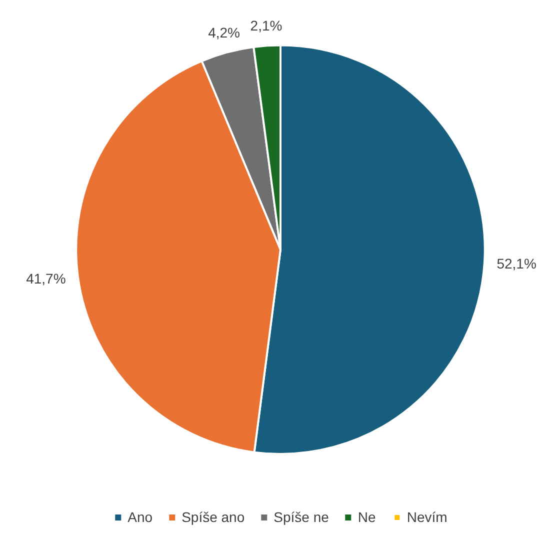  Describe the element at coordinates (367, 517) in the screenshot. I see `legend-label: Ne` at that location.